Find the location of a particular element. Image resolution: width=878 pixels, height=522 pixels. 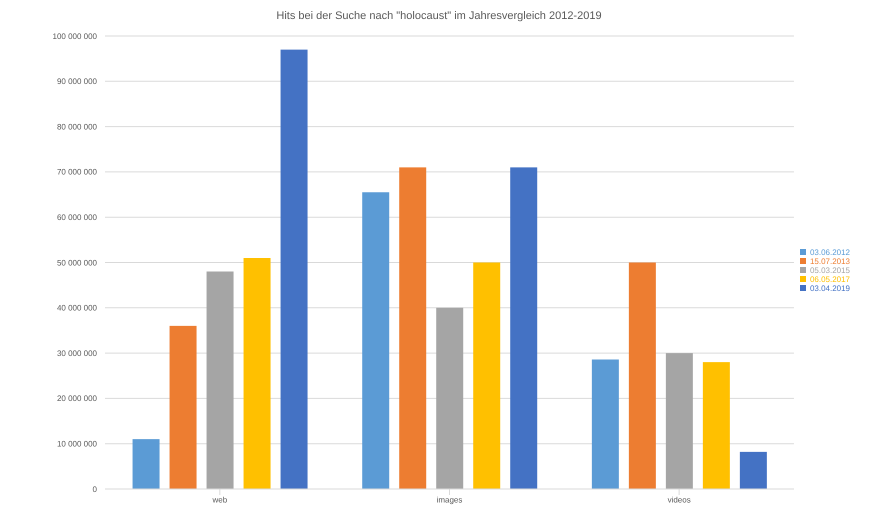

y-tick-label: 60 000 000 is located at coordinates (77, 217).